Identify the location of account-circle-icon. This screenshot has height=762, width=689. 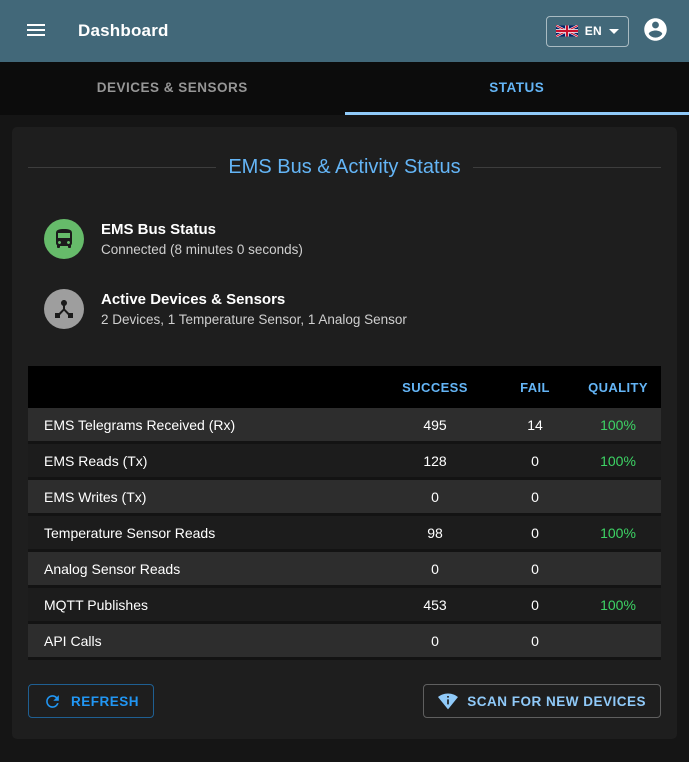
(655, 31).